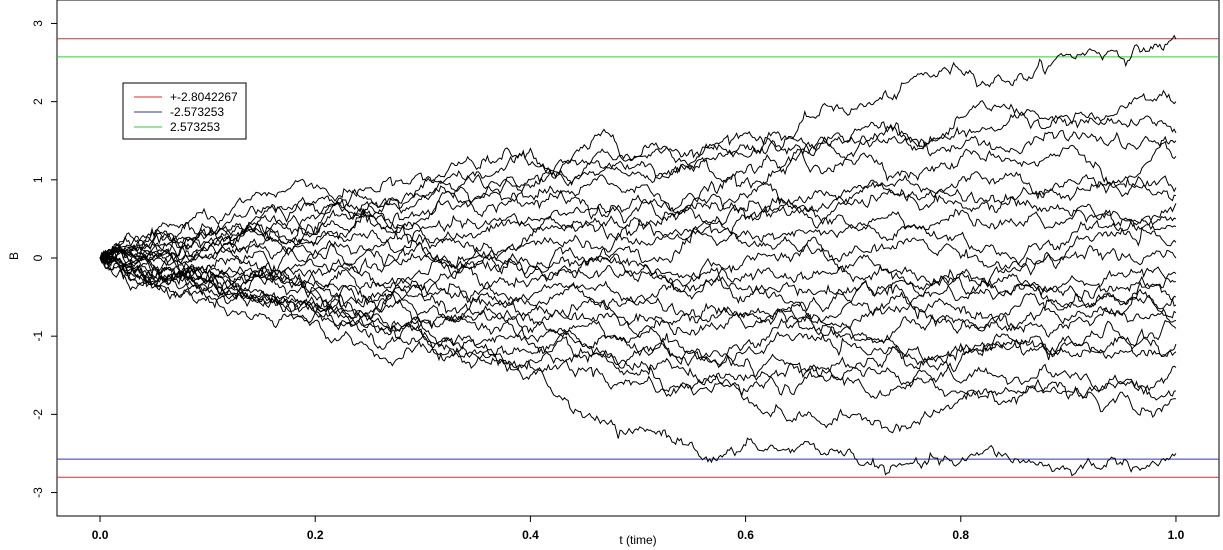  Describe the element at coordinates (38, 101) in the screenshot. I see `y-tick-label: 2` at that location.